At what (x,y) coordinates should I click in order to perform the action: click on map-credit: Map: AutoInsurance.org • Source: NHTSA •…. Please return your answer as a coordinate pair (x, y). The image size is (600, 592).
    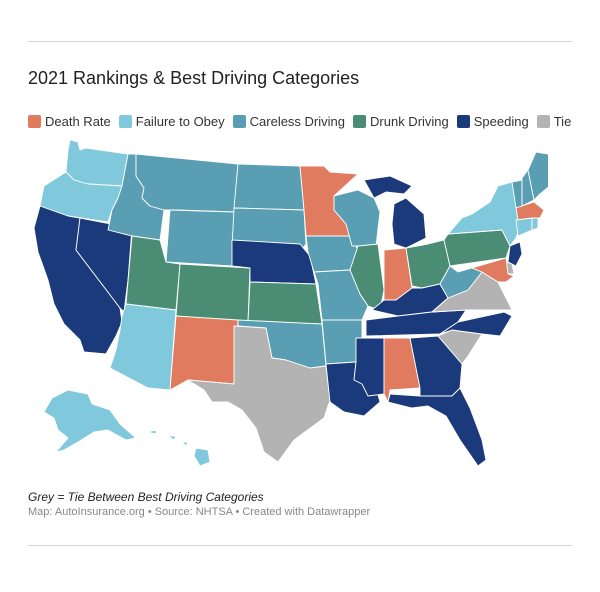
    Looking at the image, I should click on (199, 512).